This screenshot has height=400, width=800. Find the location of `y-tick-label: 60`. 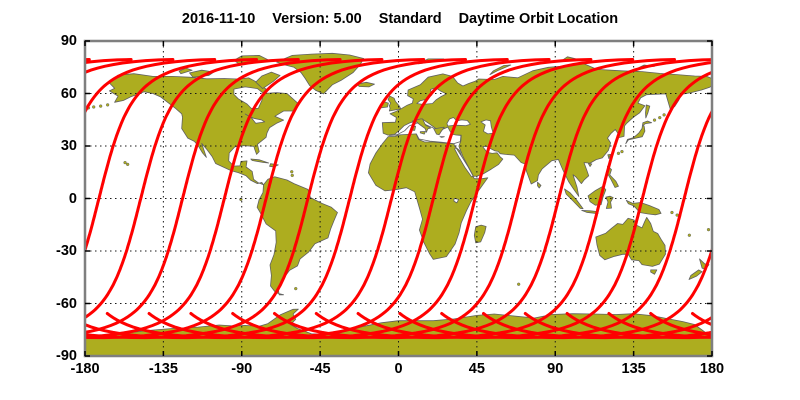

y-tick-label: 60 is located at coordinates (68, 93).